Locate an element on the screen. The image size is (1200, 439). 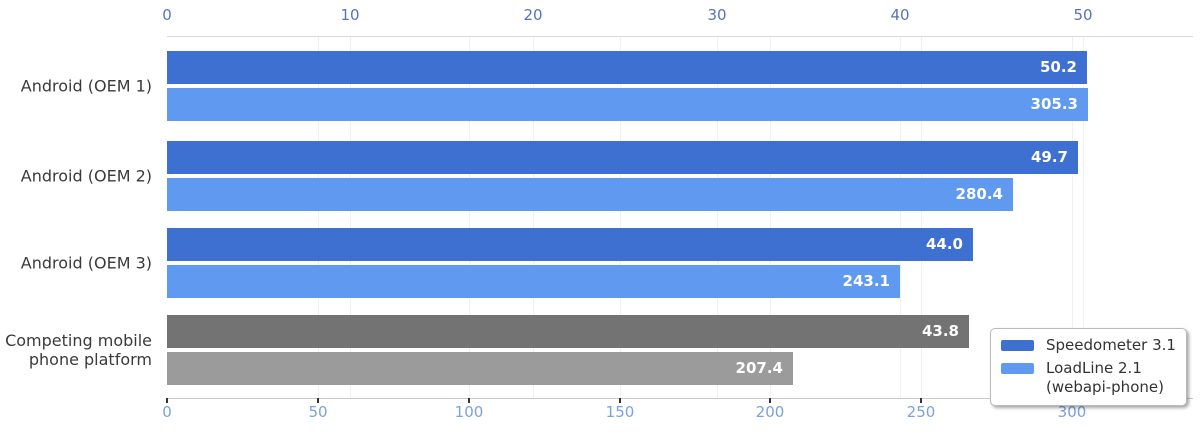
bottom-axis-tick-label-200: 200 is located at coordinates (770, 412).